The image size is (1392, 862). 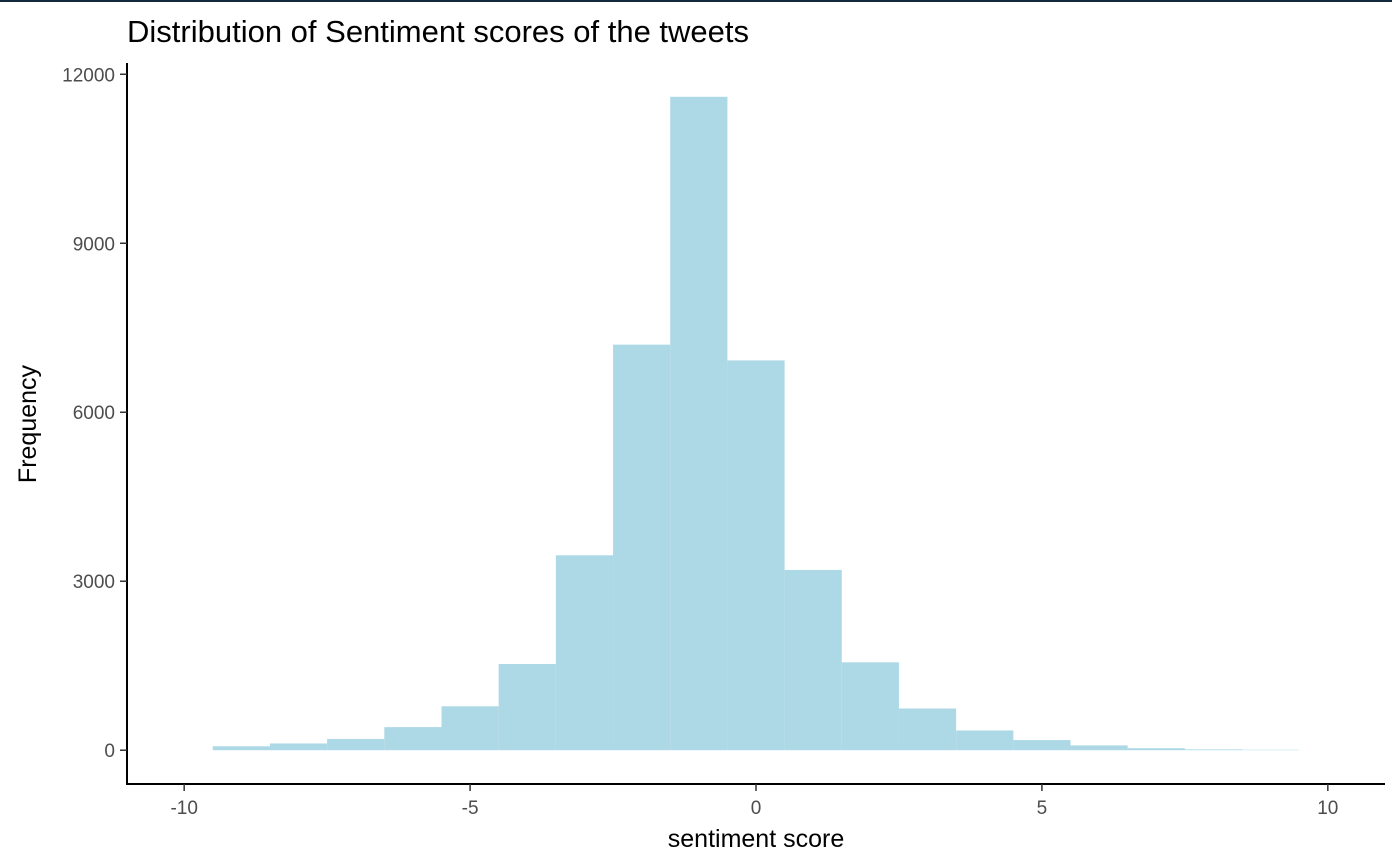 I want to click on y-tick-label: 3000, so click(x=94, y=582).